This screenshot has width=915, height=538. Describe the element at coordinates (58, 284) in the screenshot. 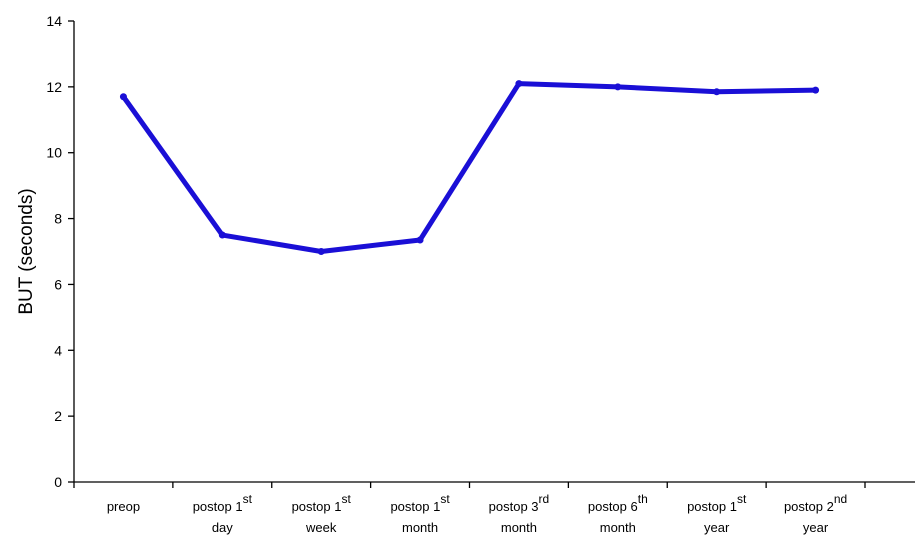

I see `y-tick-label: 6` at that location.